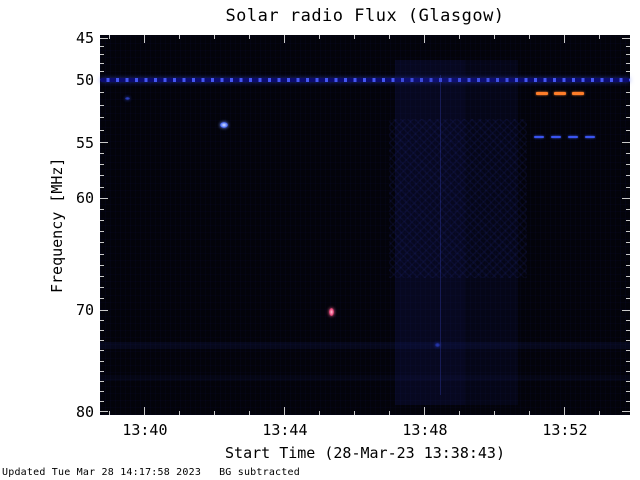 The height and width of the screenshot is (480, 640). Describe the element at coordinates (425, 430) in the screenshot. I see `x-tick-label: 13:48` at that location.